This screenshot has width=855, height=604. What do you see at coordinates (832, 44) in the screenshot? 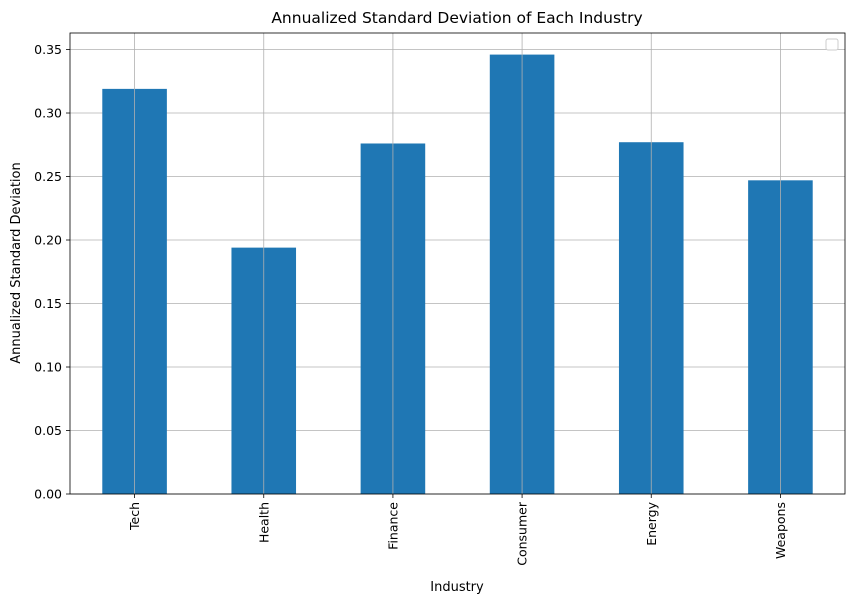
I see `legend-box` at bounding box center [832, 44].